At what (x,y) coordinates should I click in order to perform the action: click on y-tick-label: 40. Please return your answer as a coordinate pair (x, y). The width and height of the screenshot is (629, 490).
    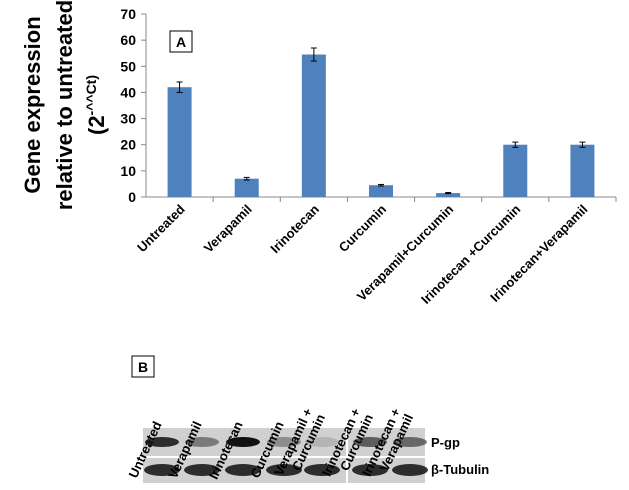
    Looking at the image, I should click on (128, 92).